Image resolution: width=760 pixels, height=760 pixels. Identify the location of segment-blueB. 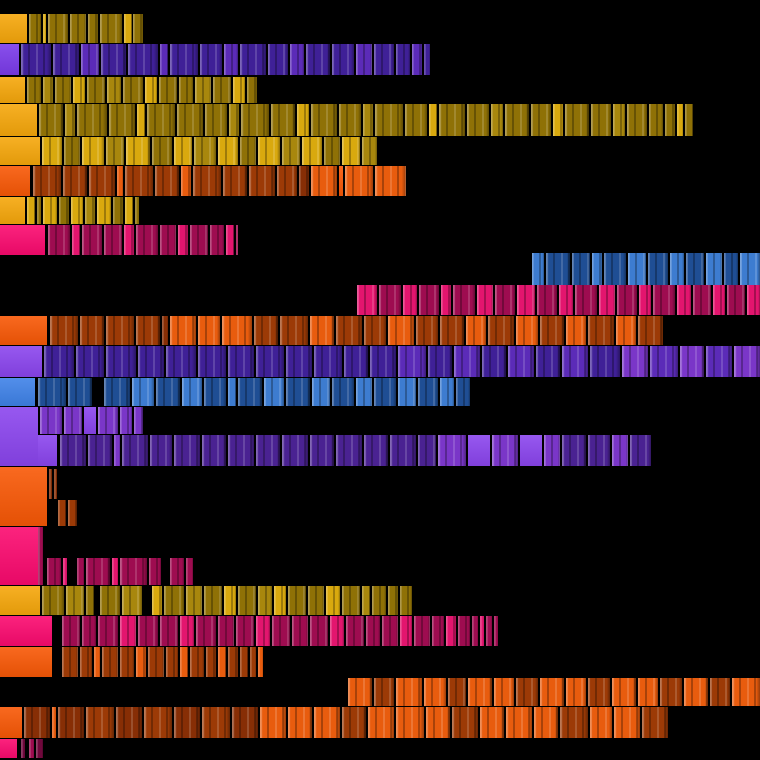
(17, 392).